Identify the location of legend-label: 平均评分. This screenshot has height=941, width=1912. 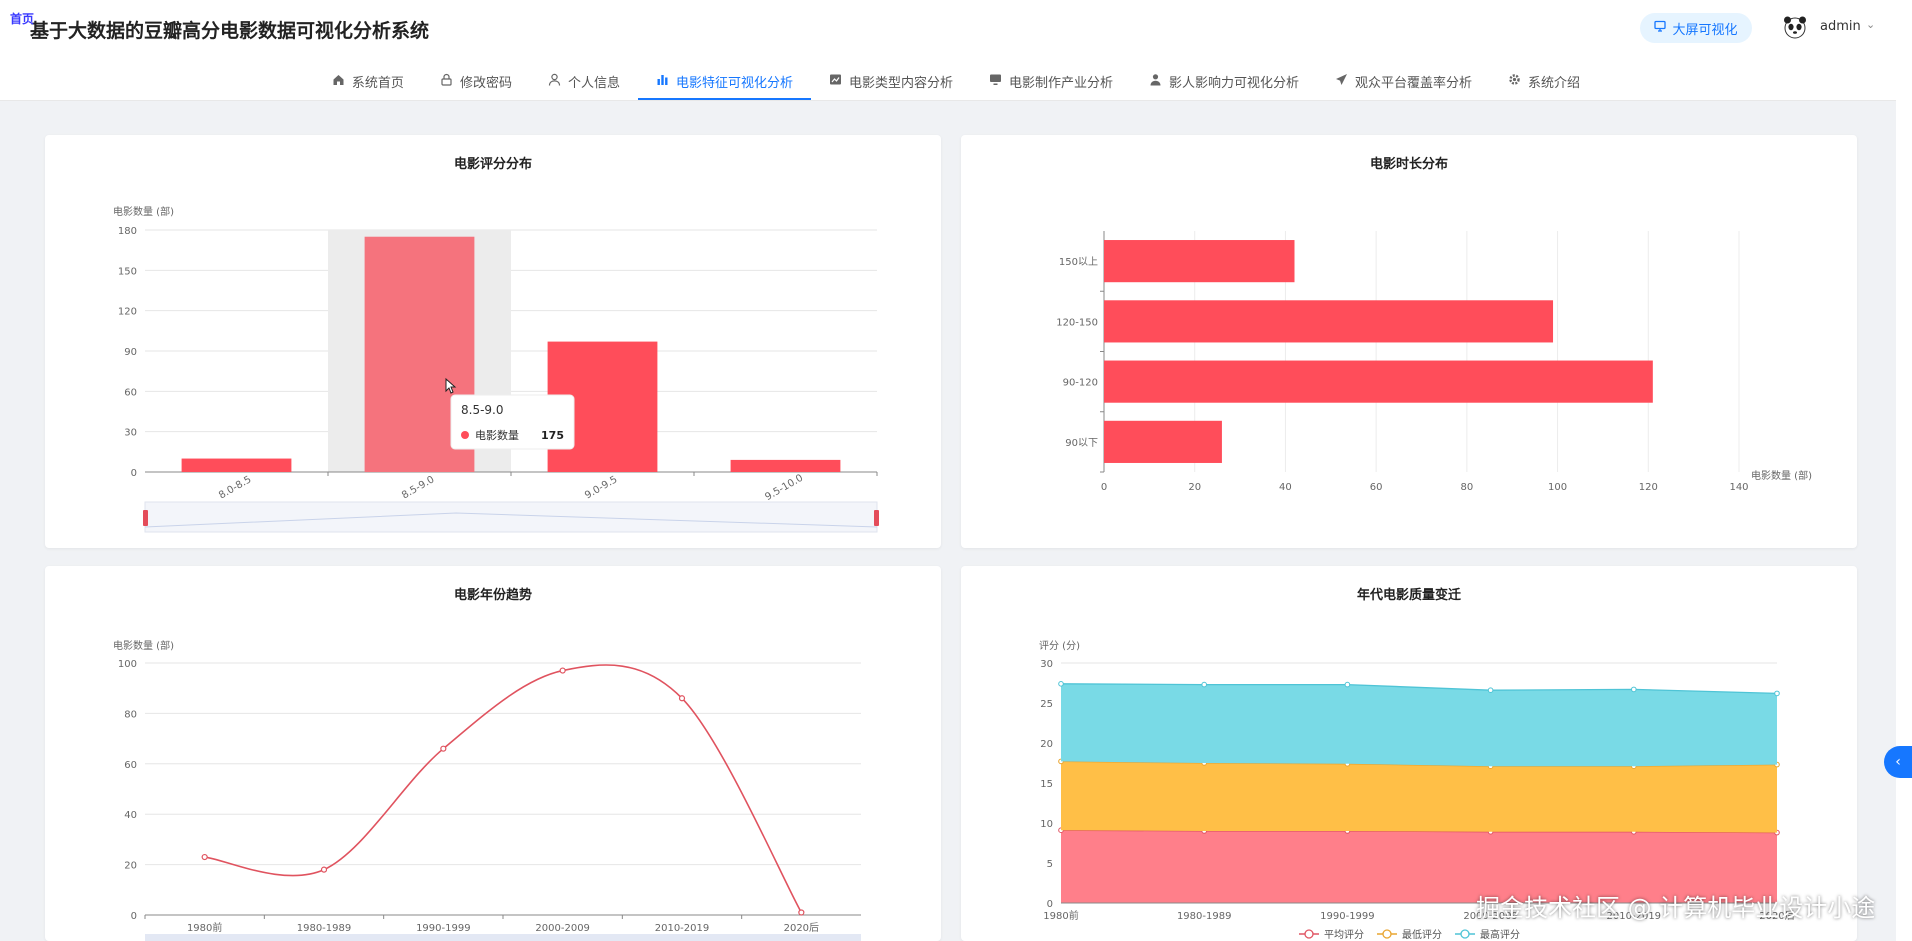
(1344, 935).